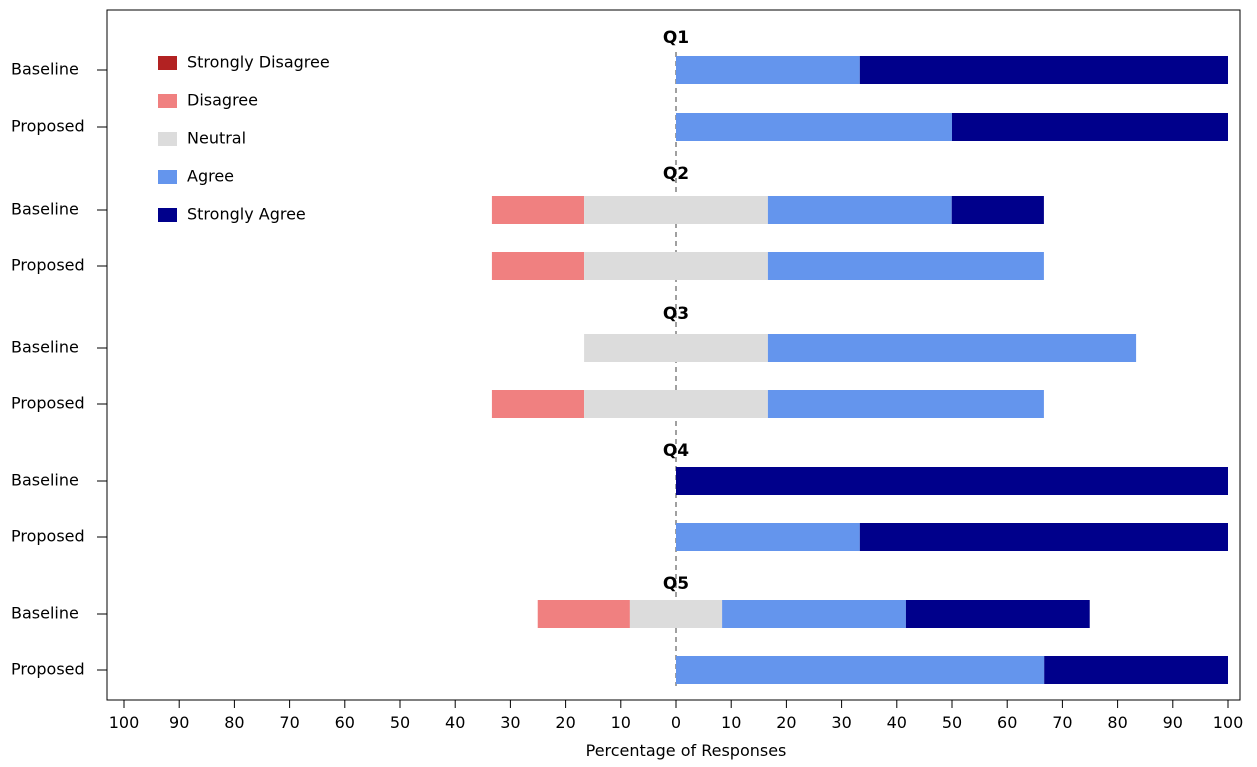  I want to click on row-label-q1-baseline: Baseline, so click(45, 69).